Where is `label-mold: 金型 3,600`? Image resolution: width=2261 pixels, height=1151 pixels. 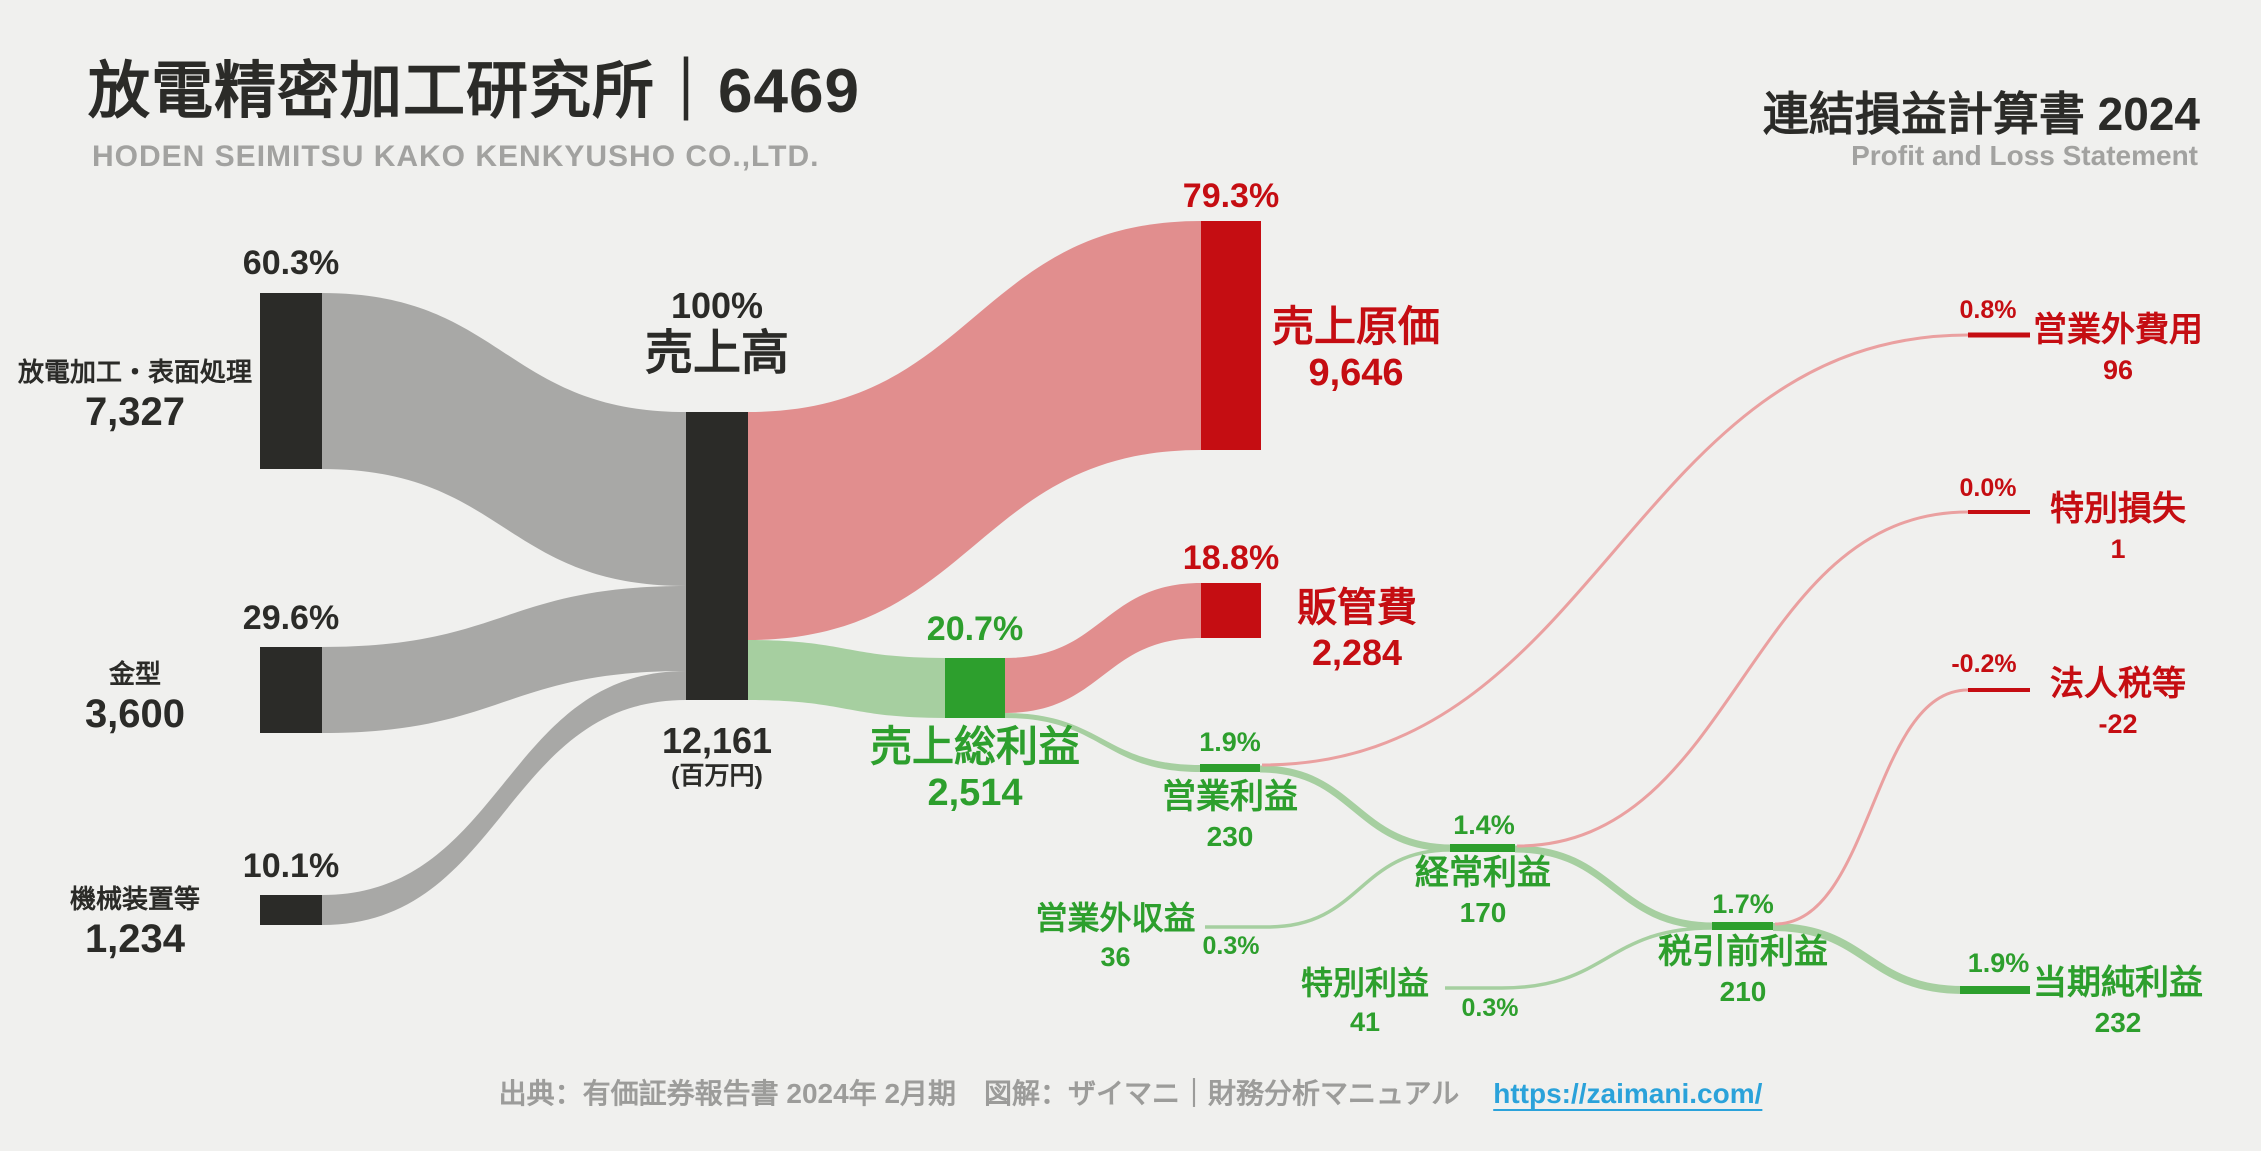
label-mold: 金型 3,600 is located at coordinates (135, 698).